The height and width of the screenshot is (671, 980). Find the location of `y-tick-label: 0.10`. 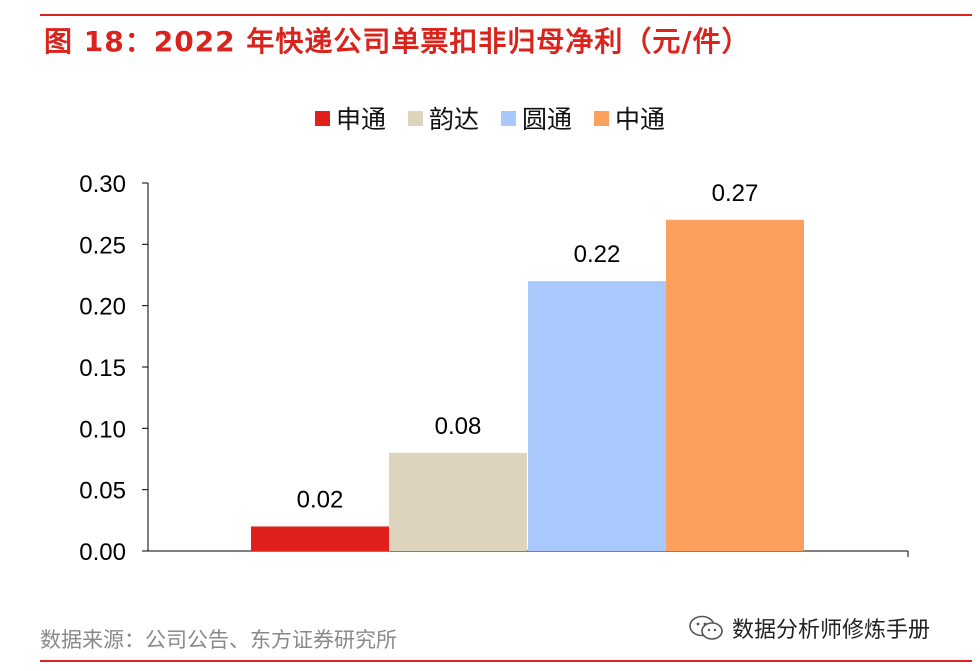

y-tick-label: 0.10 is located at coordinates (102, 429).